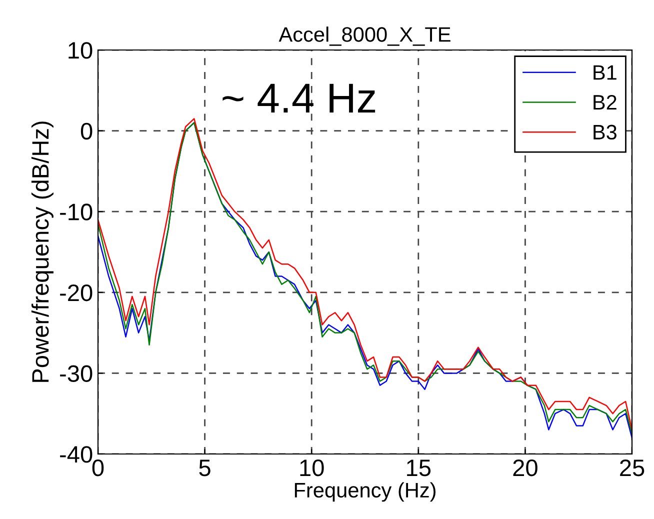 The height and width of the screenshot is (519, 654). Describe the element at coordinates (76, 454) in the screenshot. I see `y-tick-label: -40` at that location.